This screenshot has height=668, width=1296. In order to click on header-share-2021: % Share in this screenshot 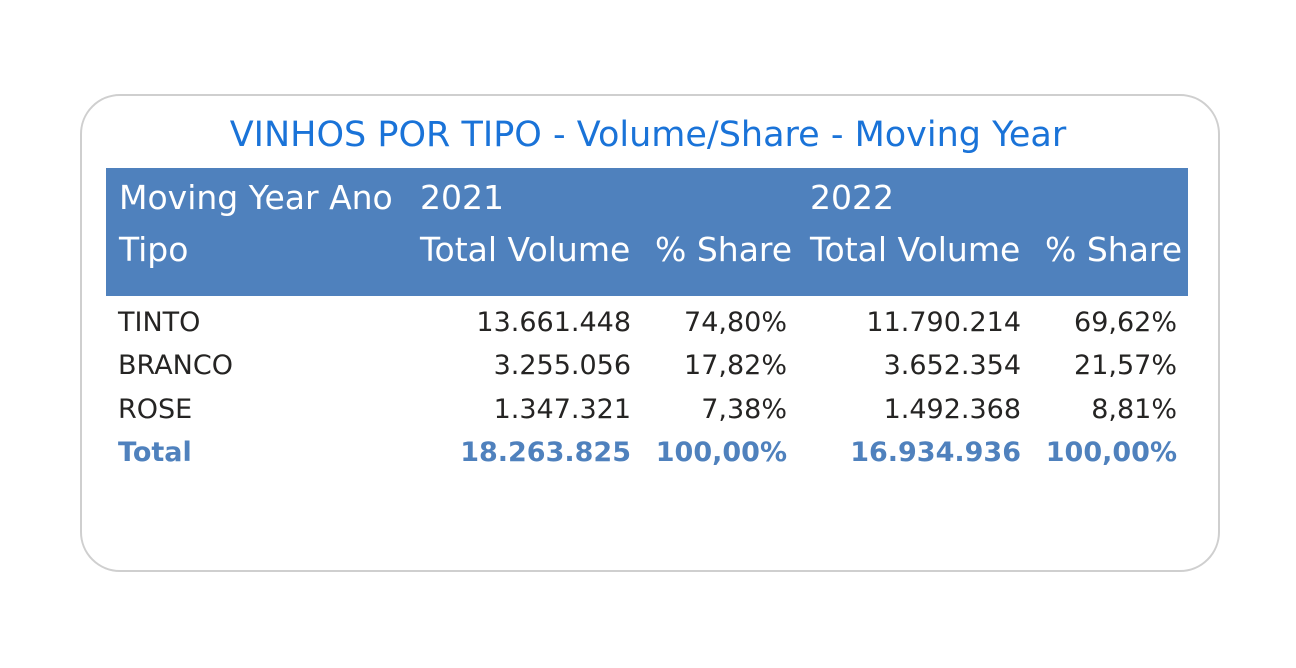, I will do `click(724, 249)`.